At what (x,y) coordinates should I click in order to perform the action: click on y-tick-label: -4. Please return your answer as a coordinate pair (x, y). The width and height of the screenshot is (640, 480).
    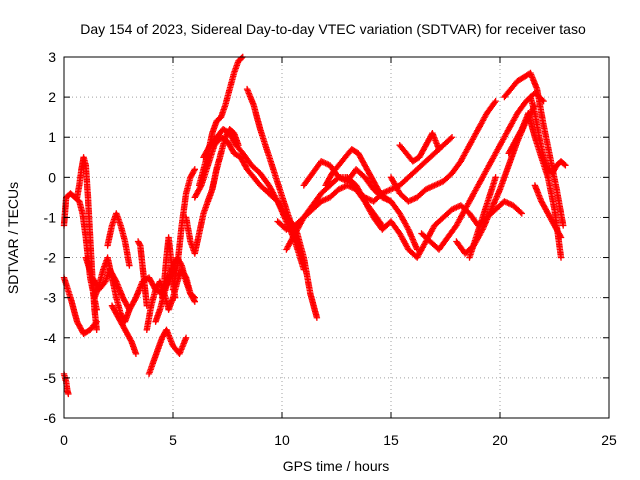
    Looking at the image, I should click on (50, 338).